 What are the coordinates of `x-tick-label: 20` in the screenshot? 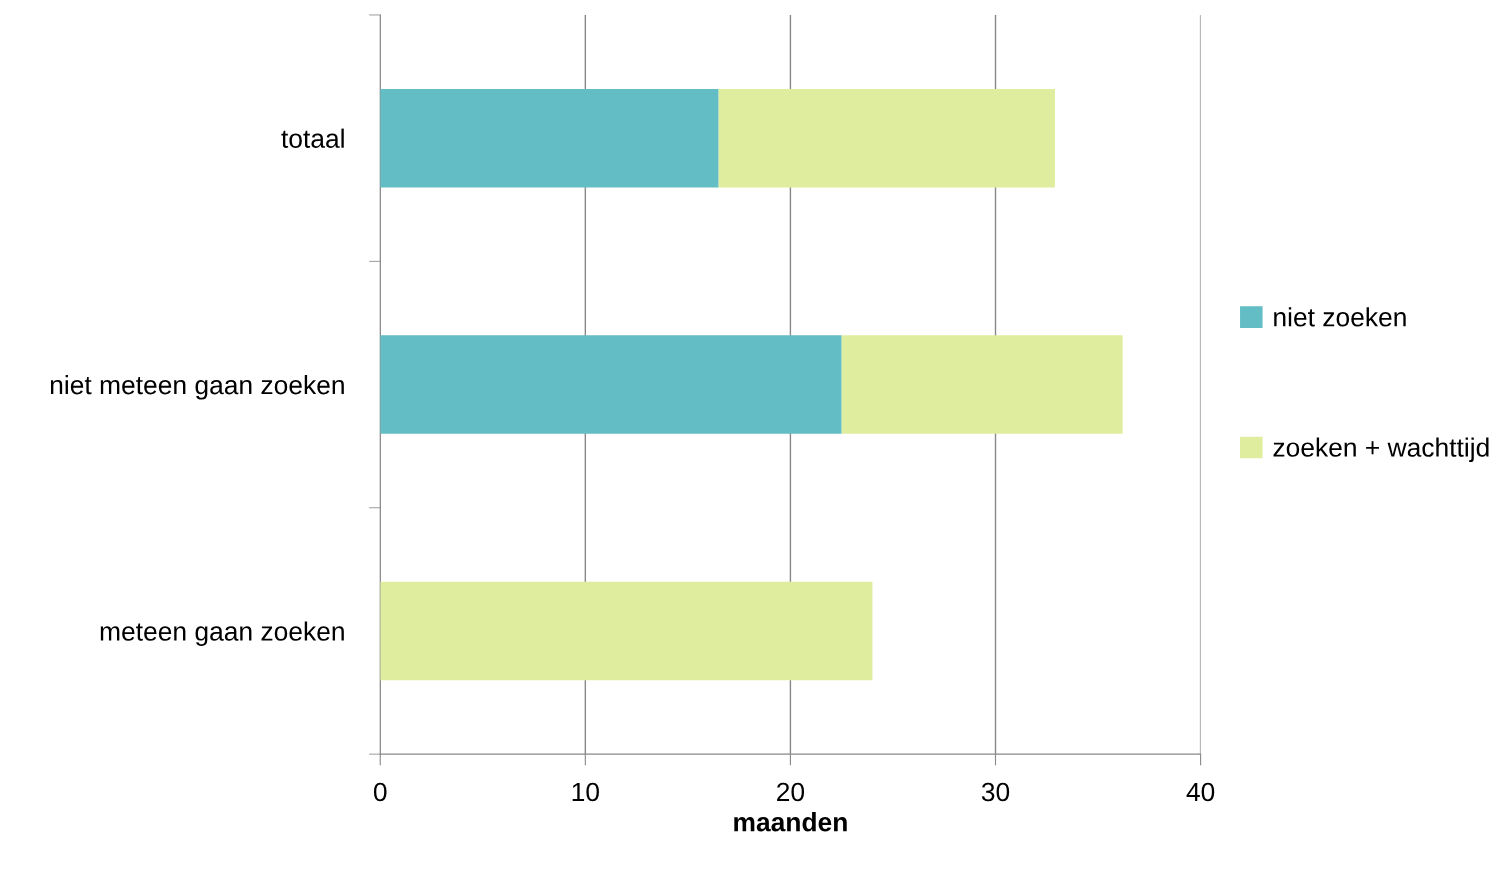 It's located at (791, 792).